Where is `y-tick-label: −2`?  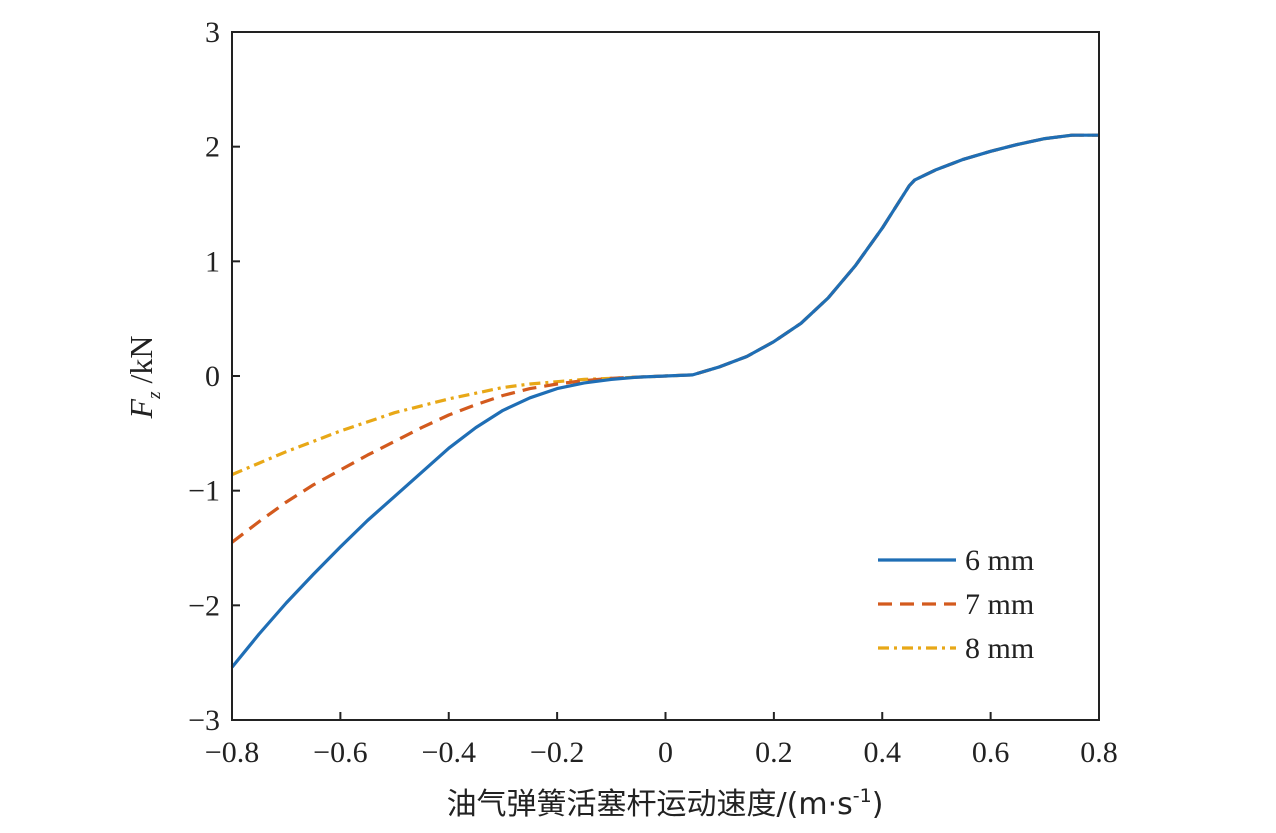 y-tick-label: −2 is located at coordinates (204, 605).